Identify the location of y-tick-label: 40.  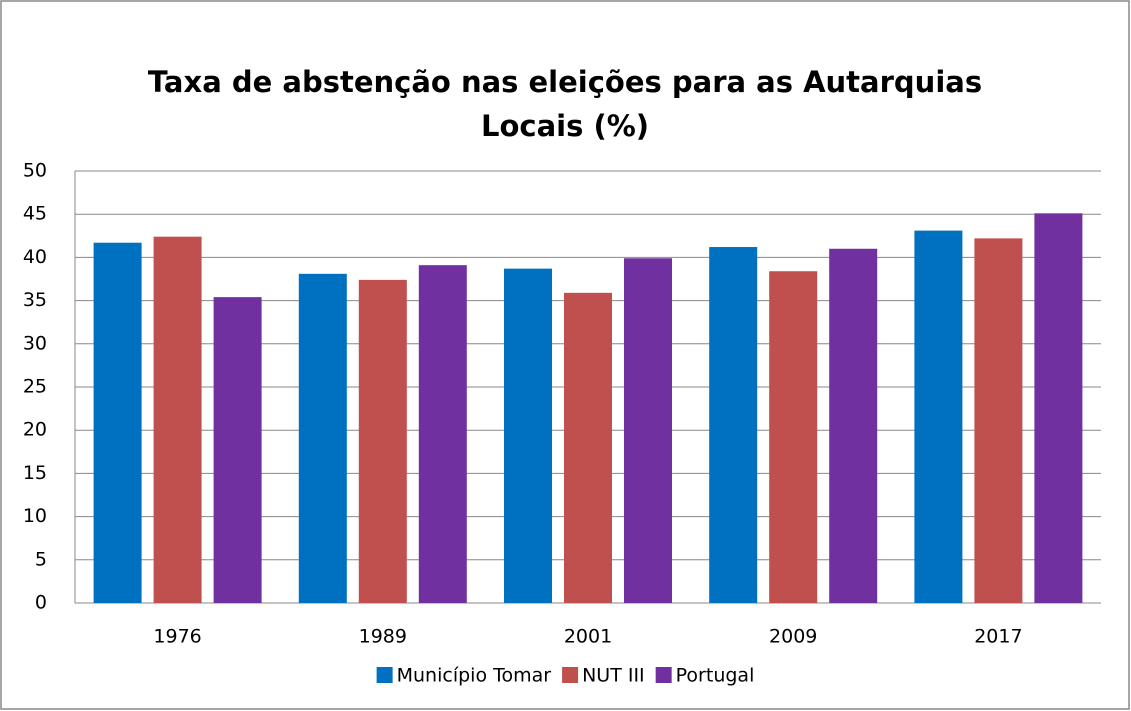
(35, 257).